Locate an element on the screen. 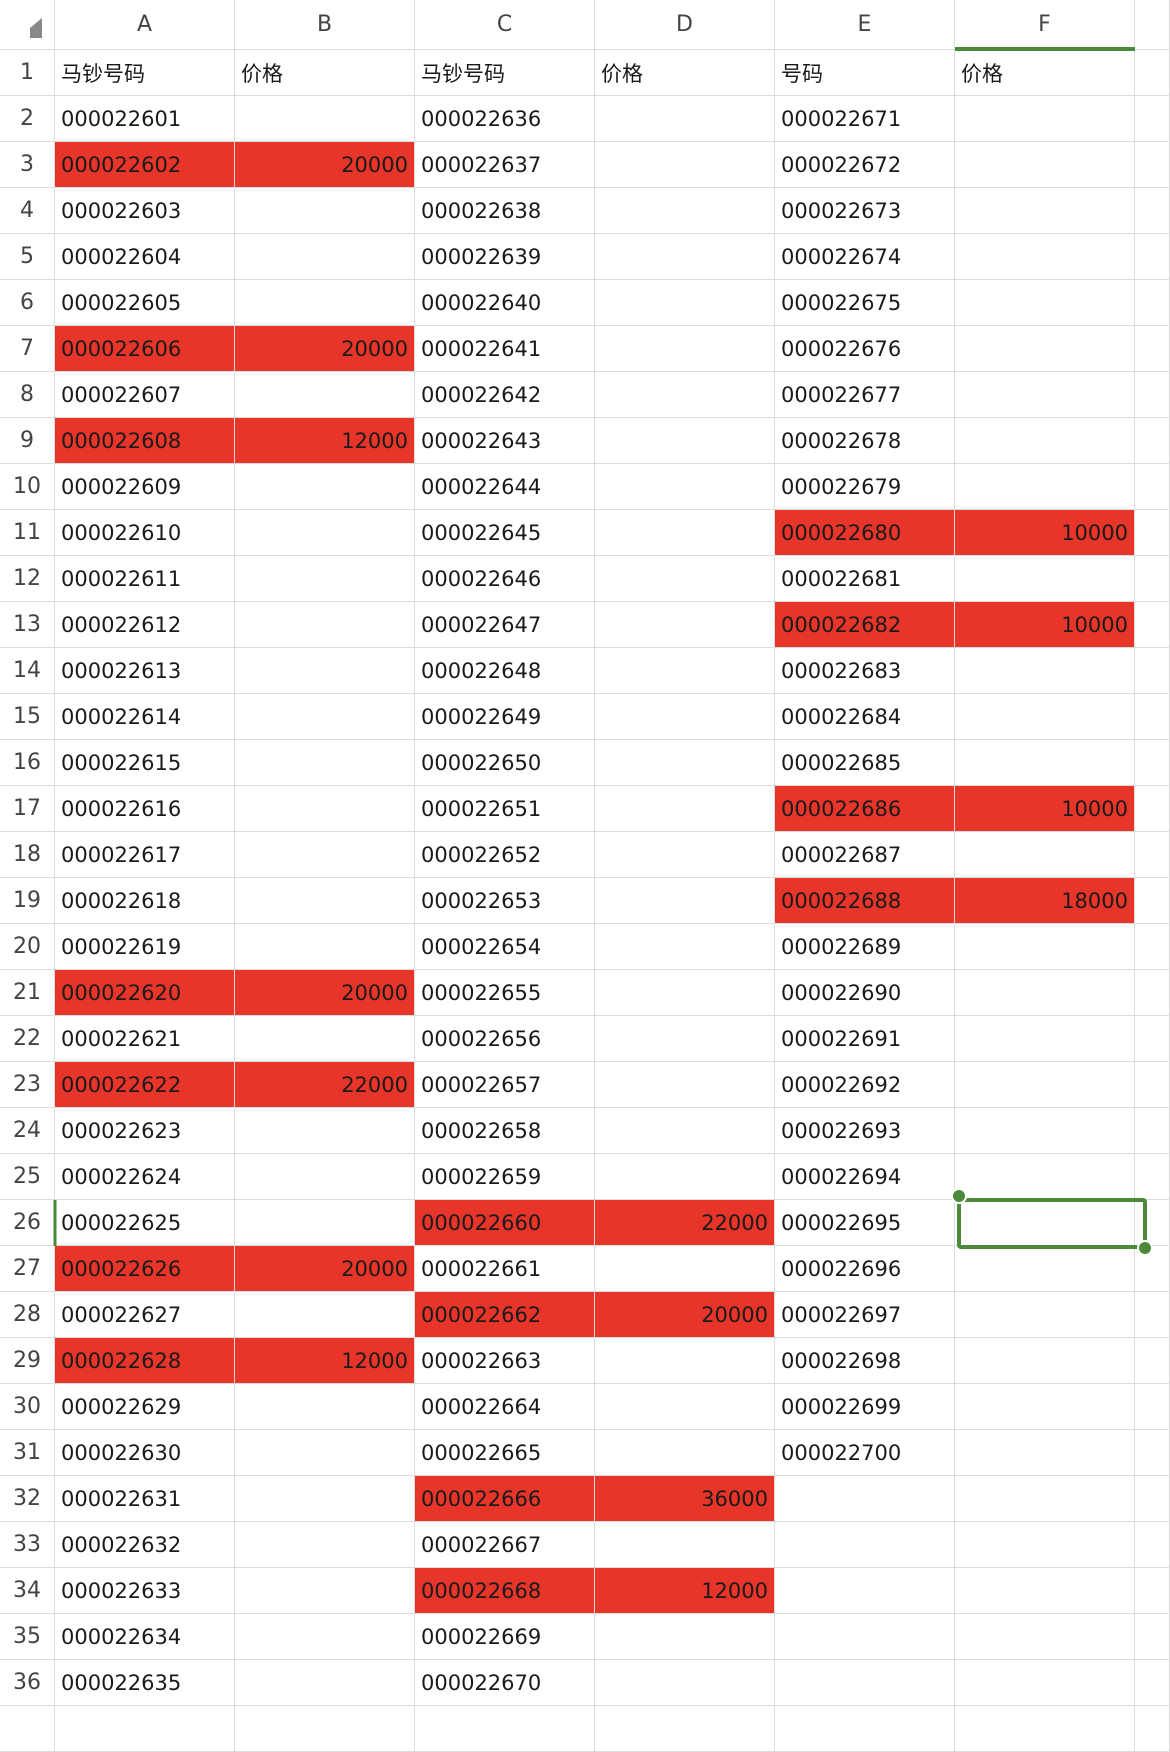  cell: 000022641 is located at coordinates (505, 349).